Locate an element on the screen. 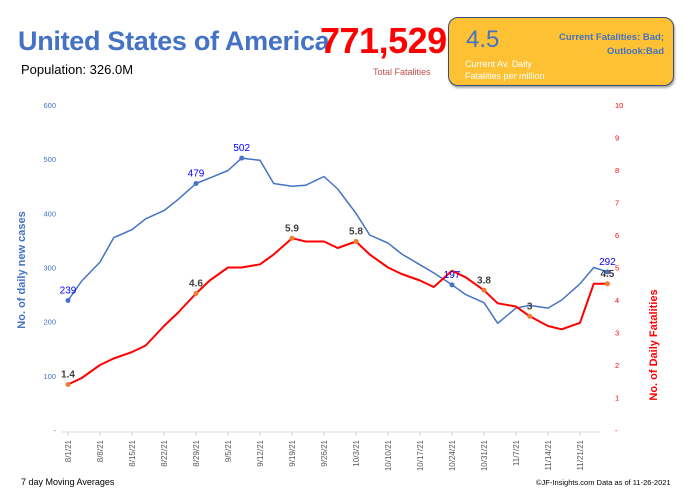 Image resolution: width=684 pixels, height=496 pixels. y-tick-label: 300 is located at coordinates (49, 268).